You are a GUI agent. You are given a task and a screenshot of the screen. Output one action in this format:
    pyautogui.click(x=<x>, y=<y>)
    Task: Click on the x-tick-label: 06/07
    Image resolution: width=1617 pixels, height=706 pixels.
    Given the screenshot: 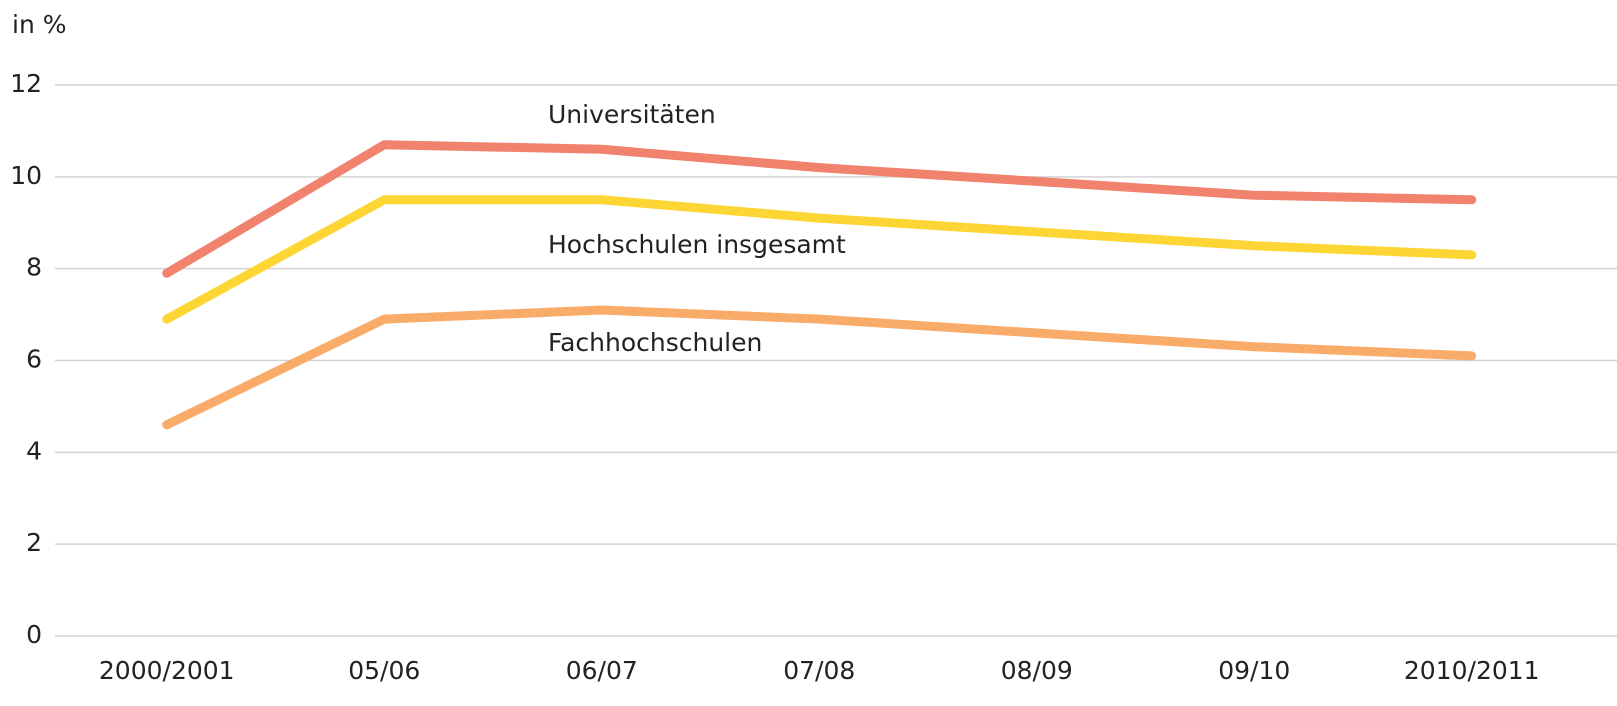 What is the action you would take?
    pyautogui.click(x=602, y=670)
    